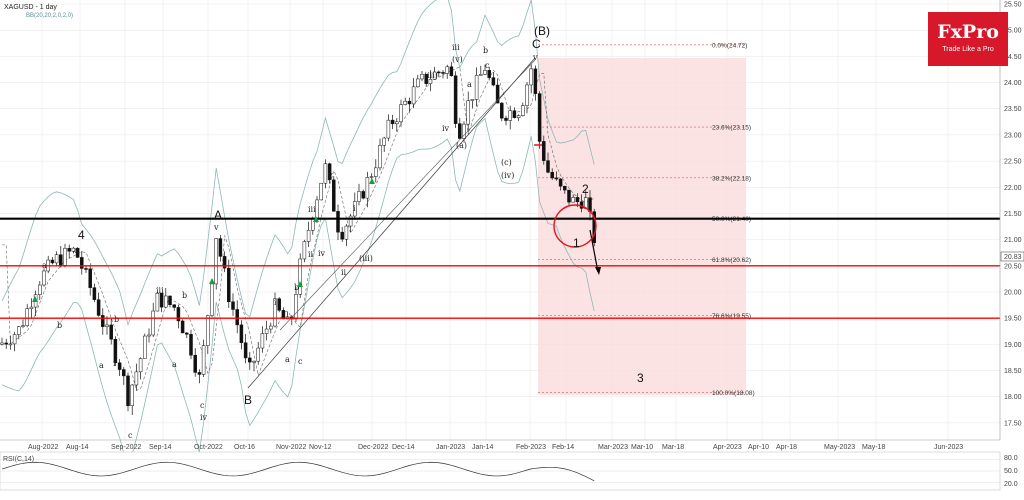 The width and height of the screenshot is (1024, 500). What do you see at coordinates (727, 447) in the screenshot?
I see `x-tick-label: Apr-2023` at bounding box center [727, 447].